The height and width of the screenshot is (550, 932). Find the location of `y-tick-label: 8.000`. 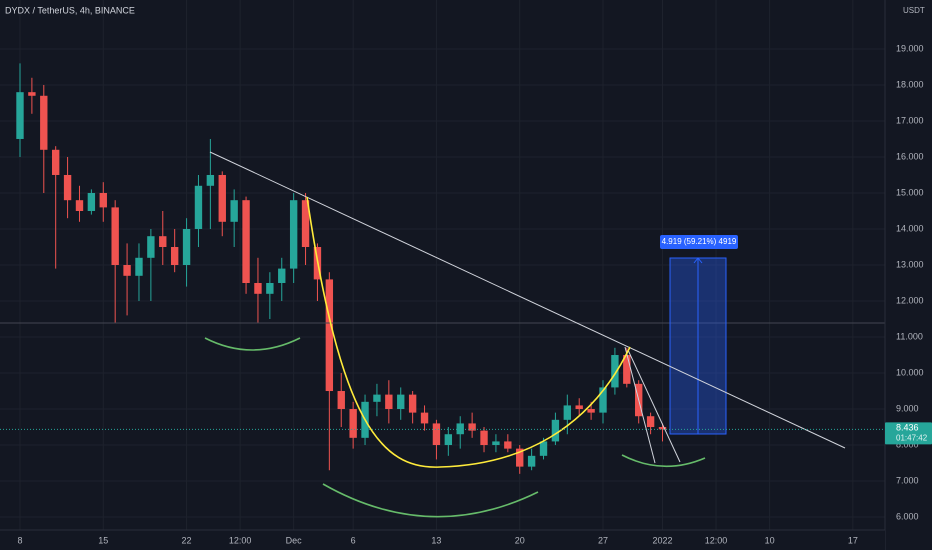

y-tick-label: 8.000 is located at coordinates (907, 444).